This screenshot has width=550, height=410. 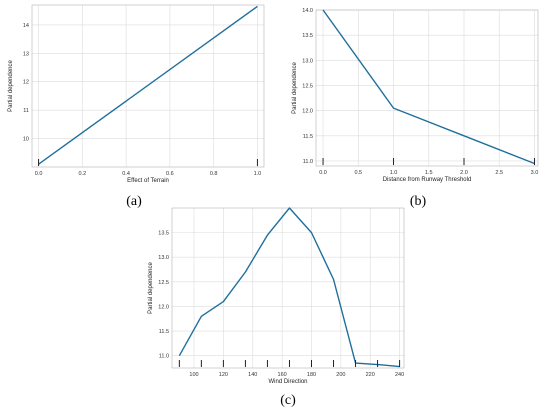 I want to click on y-tick-label-b-4: 13.0, so click(x=307, y=61).